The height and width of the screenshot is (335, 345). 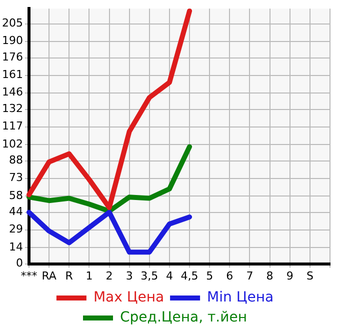 I want to click on y-tick-label: 190, so click(x=12, y=41).